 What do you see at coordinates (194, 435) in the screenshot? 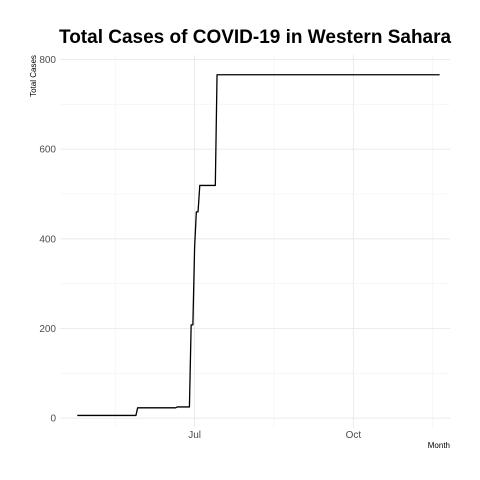
I see `x-tick-label: Jul` at bounding box center [194, 435].